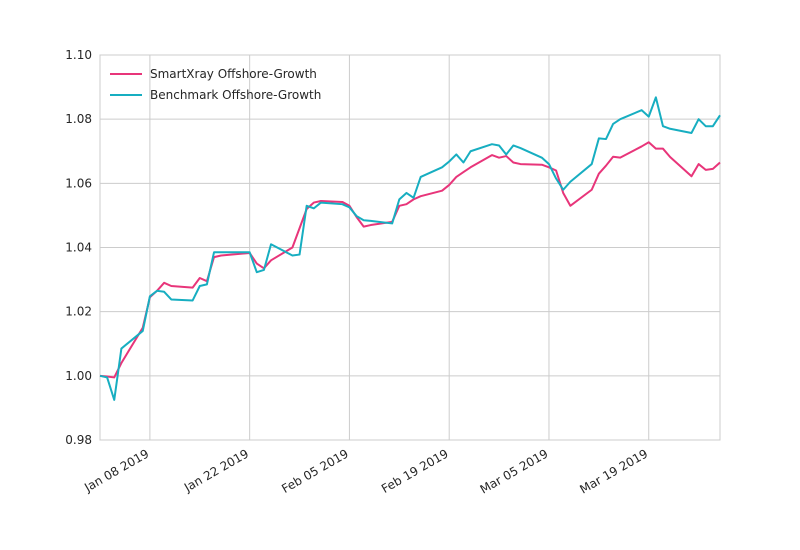 Image resolution: width=800 pixels, height=550 pixels. What do you see at coordinates (216, 470) in the screenshot?
I see `x-tick-label: Jan 22 2019` at bounding box center [216, 470].